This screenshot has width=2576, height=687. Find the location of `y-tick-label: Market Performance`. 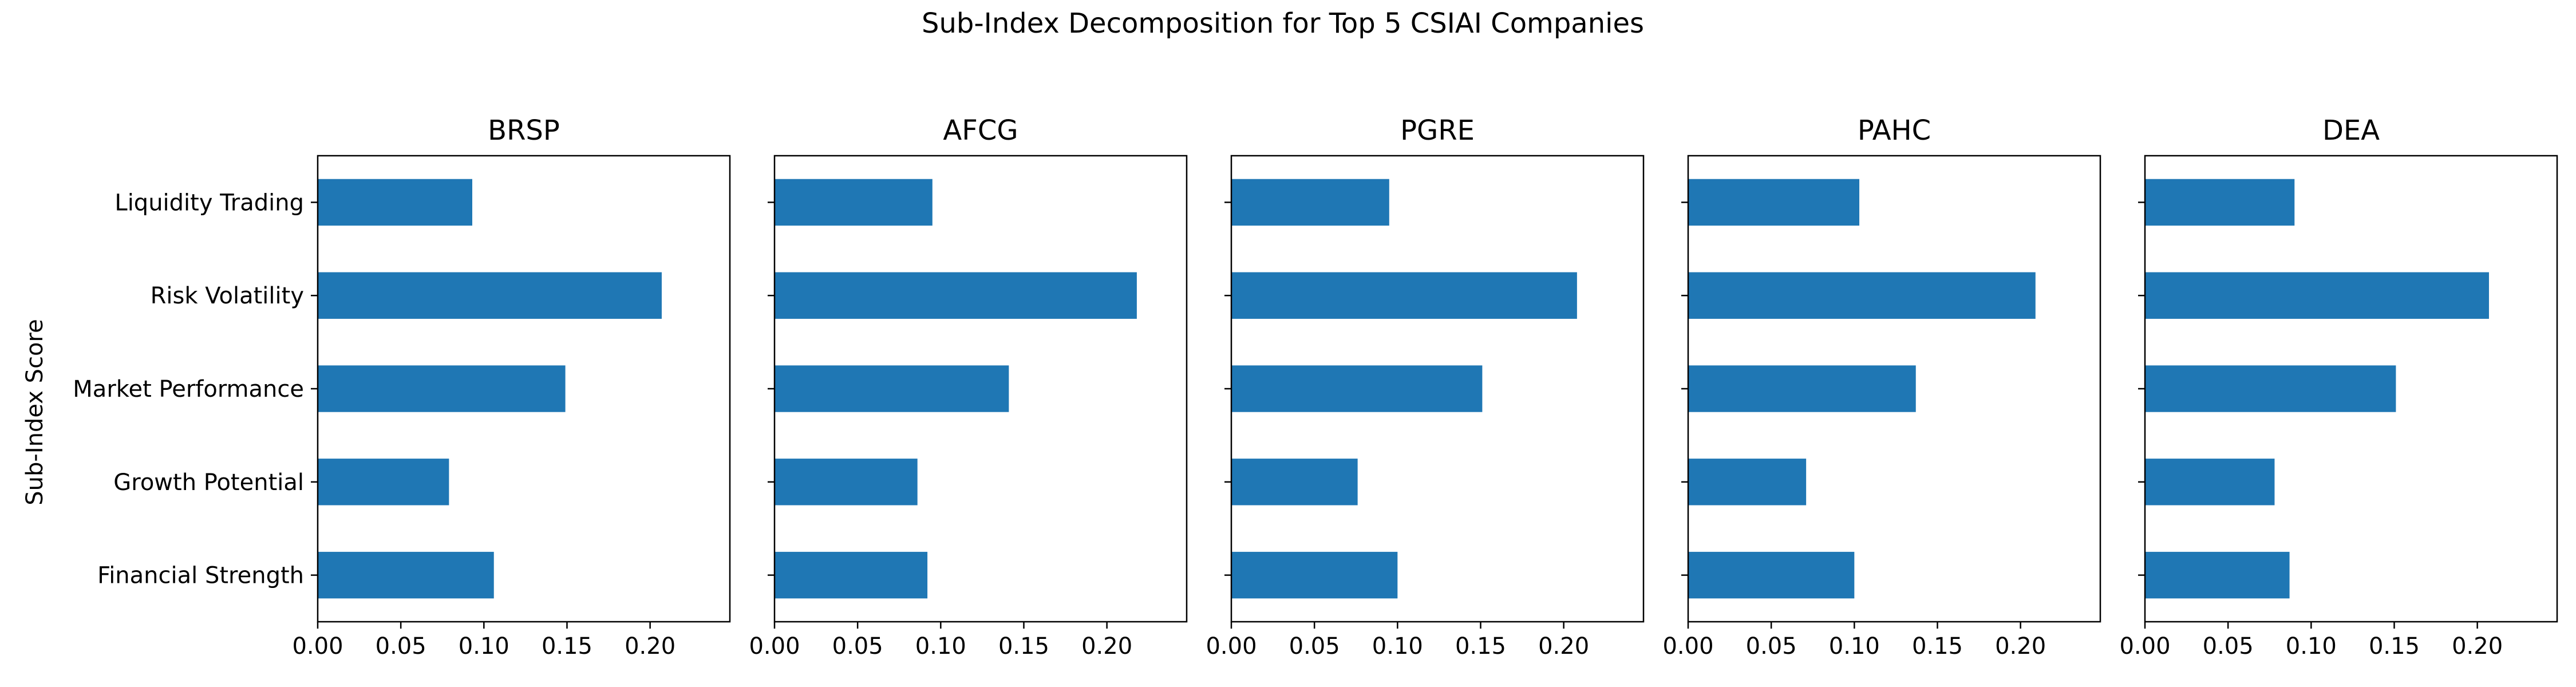

y-tick-label: Market Performance is located at coordinates (188, 389).